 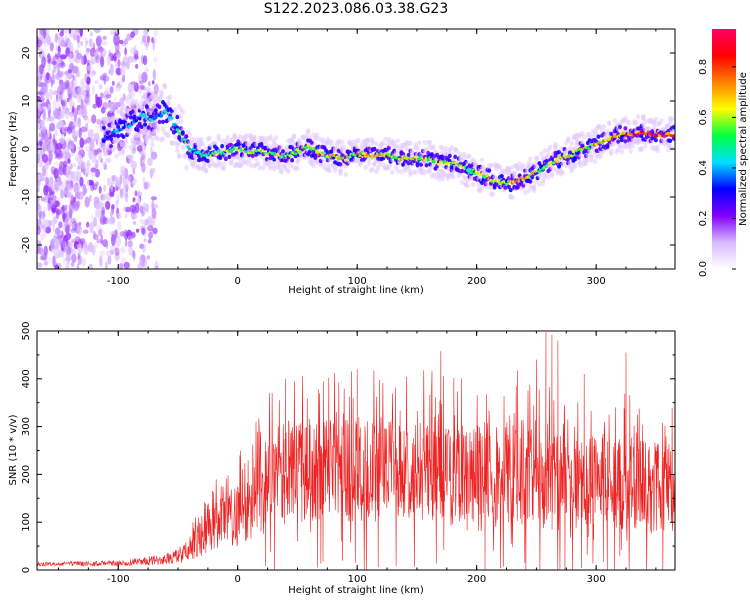 I want to click on y-tick-label: -10, so click(x=26, y=197).